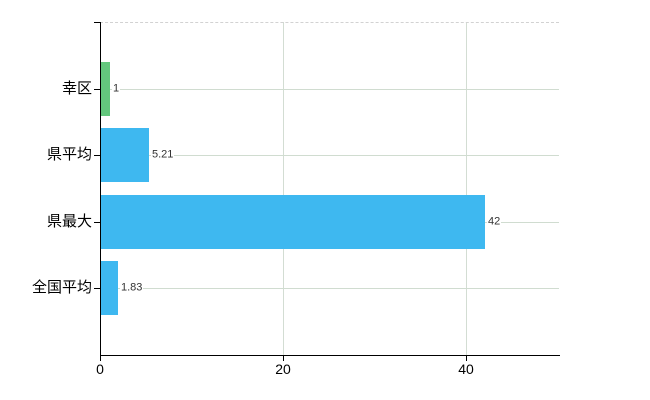  What do you see at coordinates (76, 88) in the screenshot?
I see `category-label: 幸区` at bounding box center [76, 88].